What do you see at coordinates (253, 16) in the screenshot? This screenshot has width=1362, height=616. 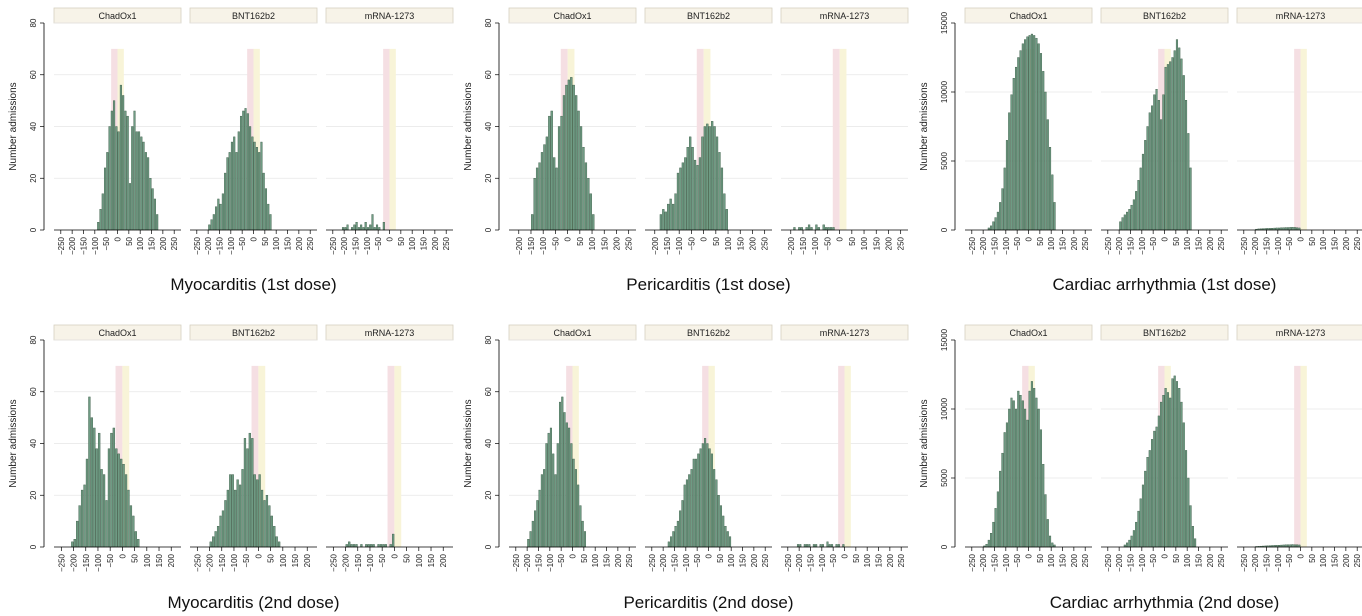 I see `facet-label: BNT162b2` at bounding box center [253, 16].